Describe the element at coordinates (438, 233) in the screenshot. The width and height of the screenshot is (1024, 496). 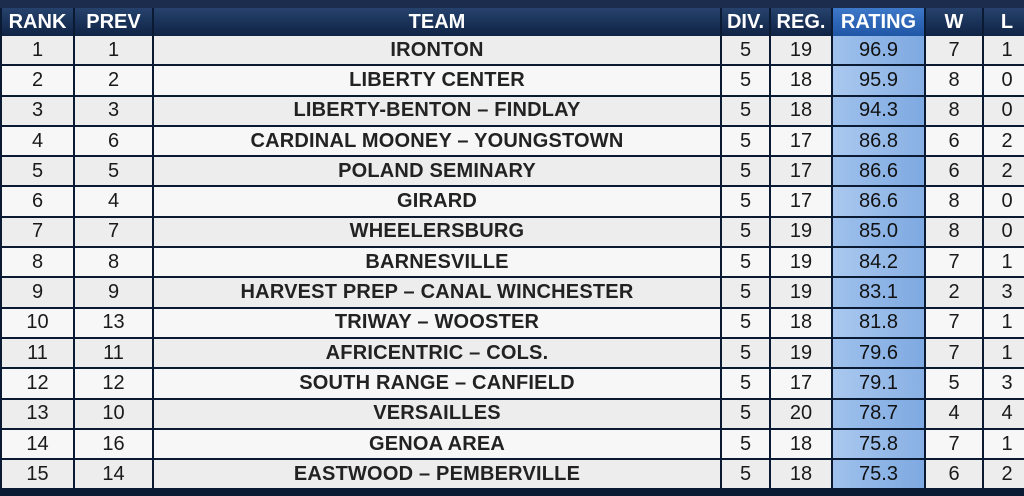
I see `cell-team: WHEELERSBURG` at that location.